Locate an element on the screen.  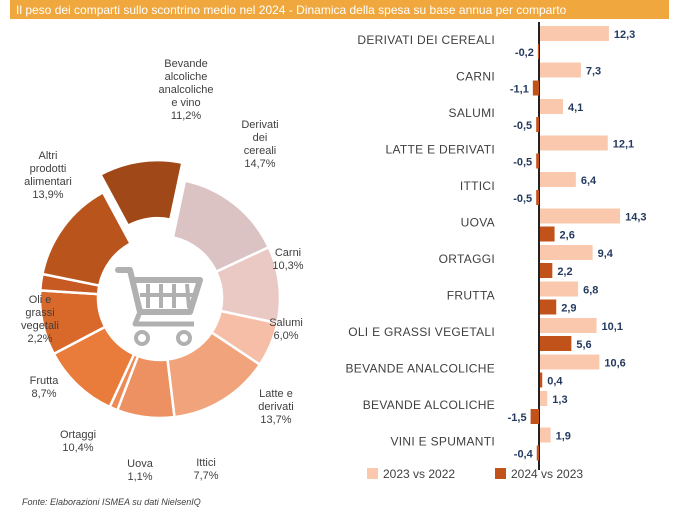
bar-group-oli-e-grassi-vegetali: OLI E GRASSI VEGETALI 10,1 5,6 is located at coordinates (485, 334).